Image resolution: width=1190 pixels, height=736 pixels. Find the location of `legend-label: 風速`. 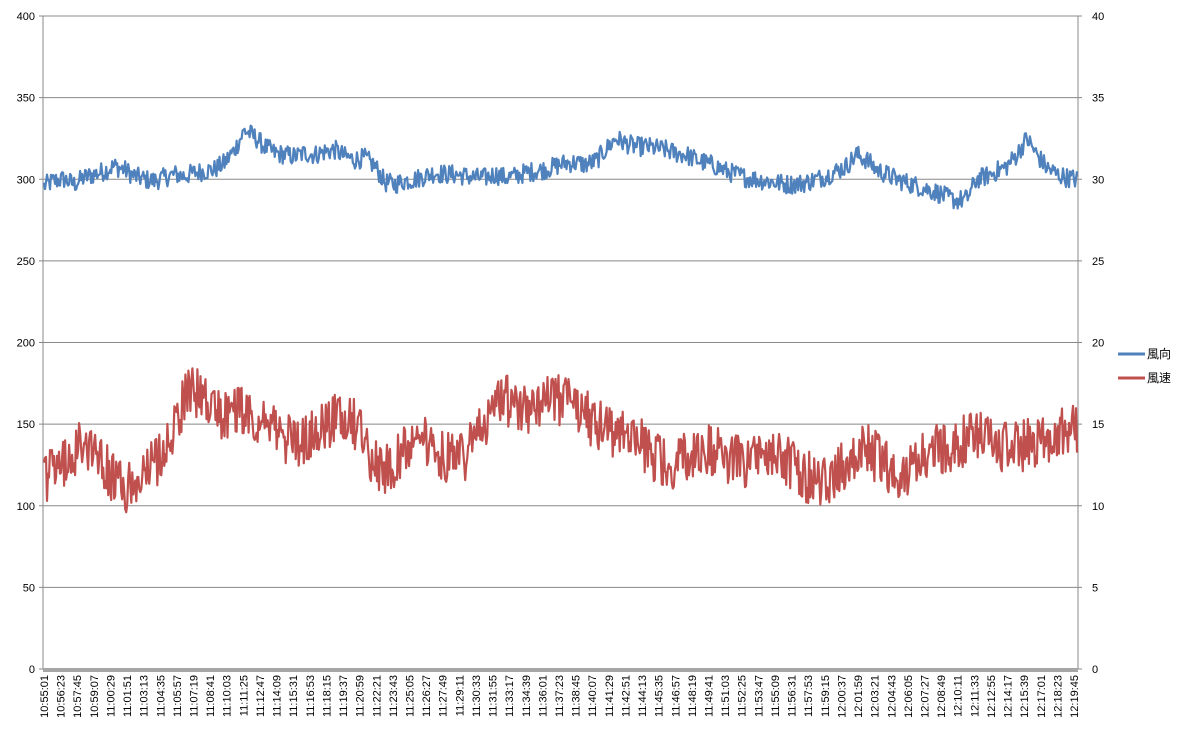

legend-label: 風速 is located at coordinates (1159, 378).